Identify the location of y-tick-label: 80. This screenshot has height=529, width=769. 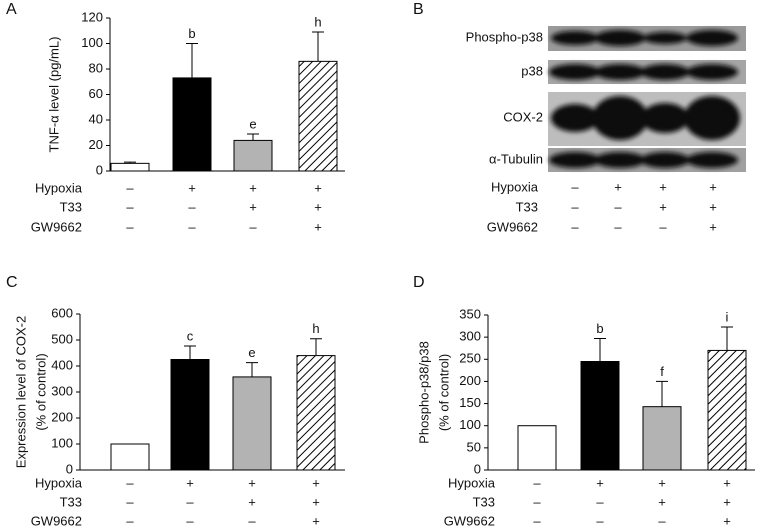
(96, 67).